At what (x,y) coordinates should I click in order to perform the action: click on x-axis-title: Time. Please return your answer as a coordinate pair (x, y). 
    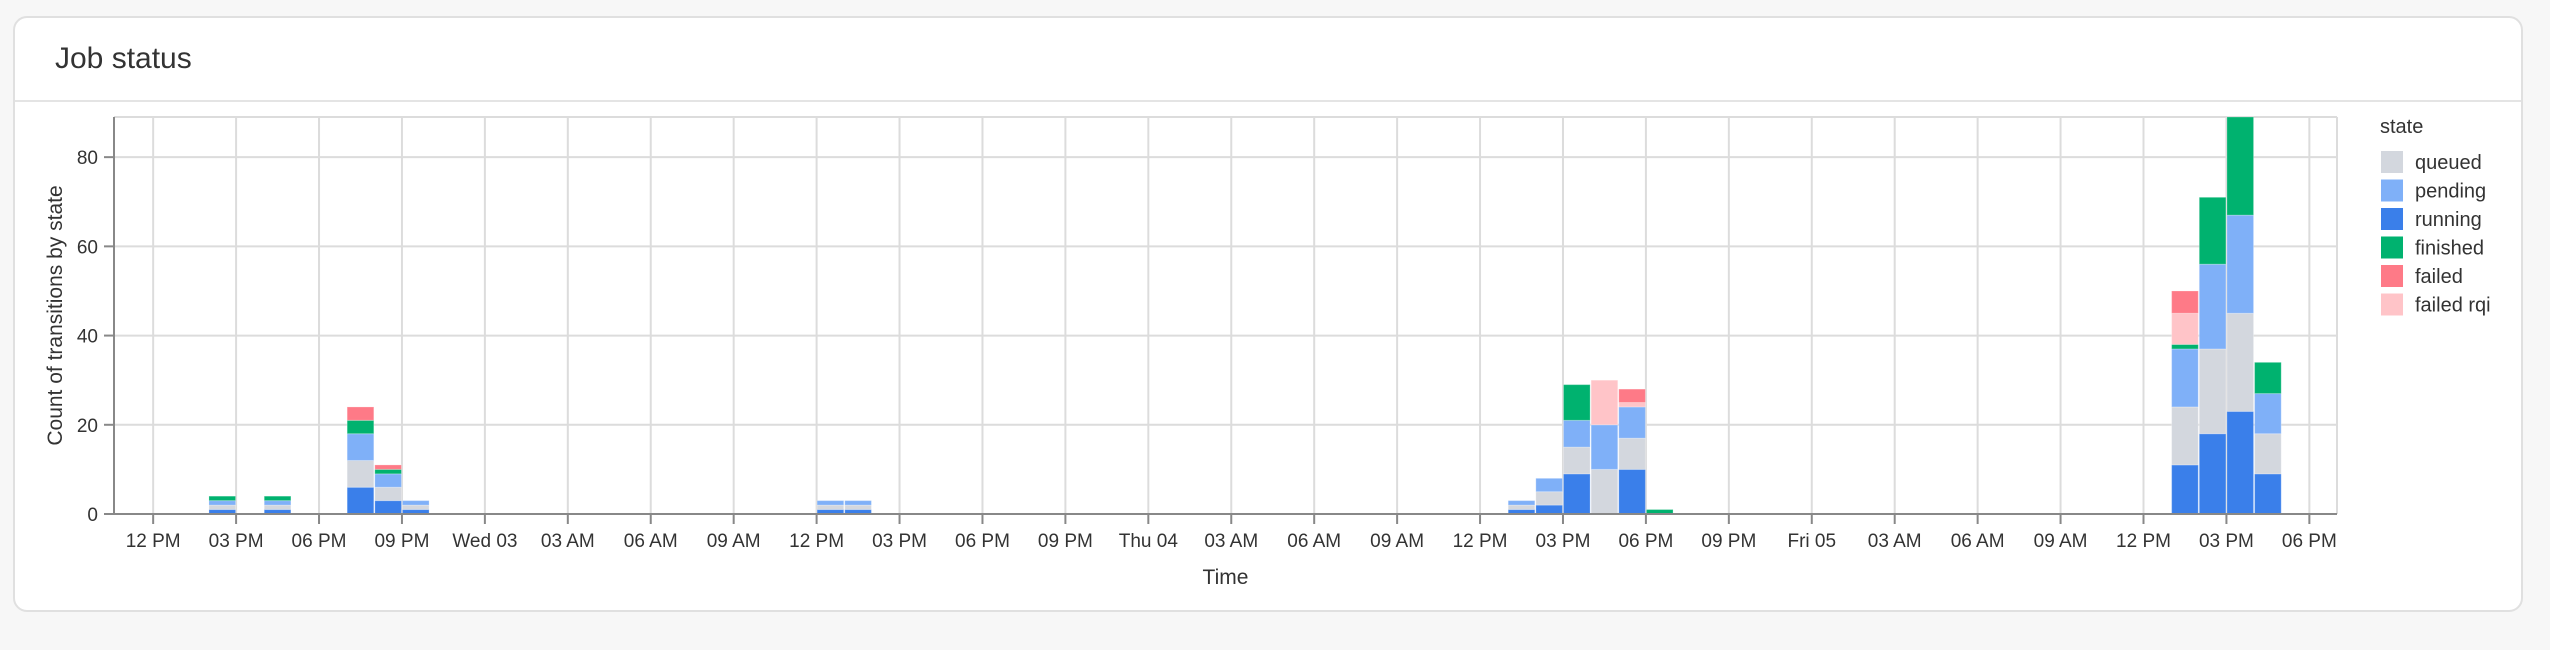
    Looking at the image, I should click on (1226, 577).